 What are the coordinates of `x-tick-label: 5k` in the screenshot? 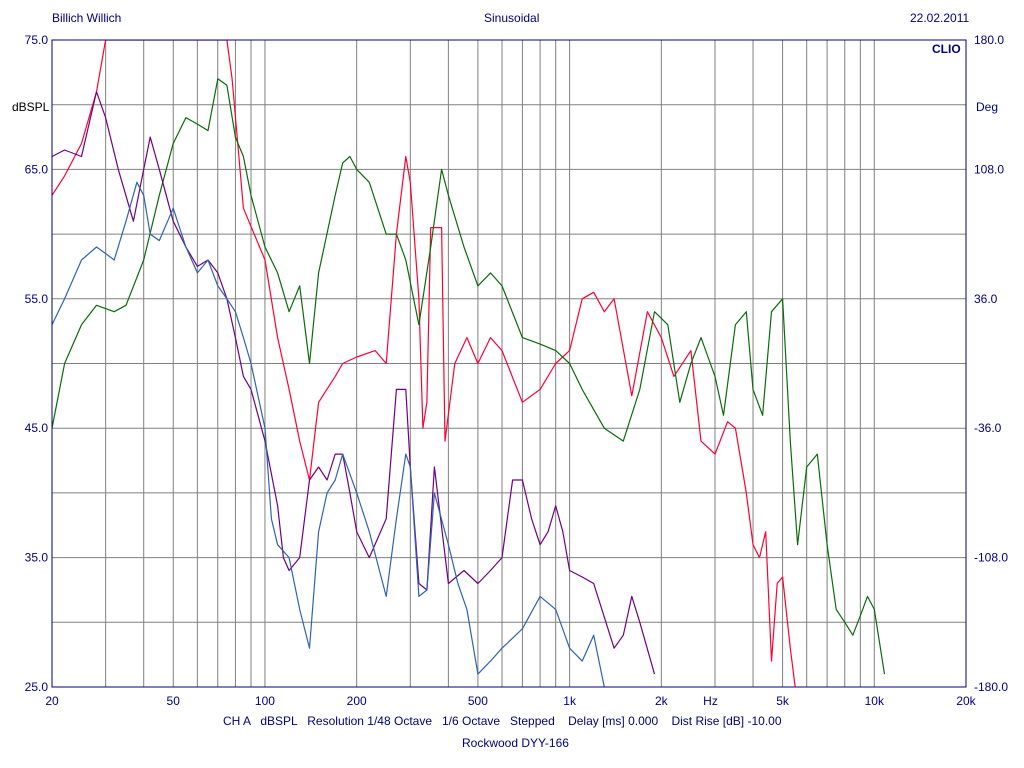 It's located at (783, 701).